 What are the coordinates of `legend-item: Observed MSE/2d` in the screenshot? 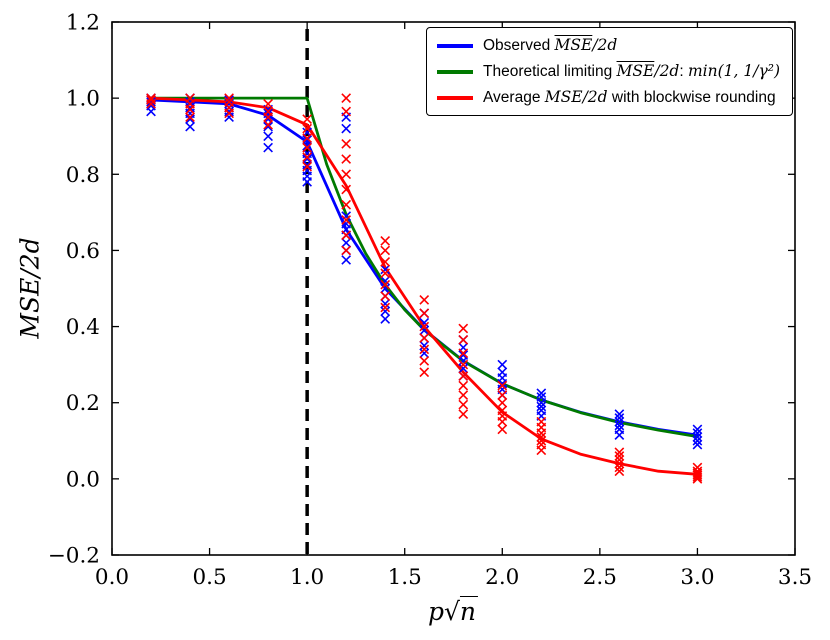 It's located at (608, 45).